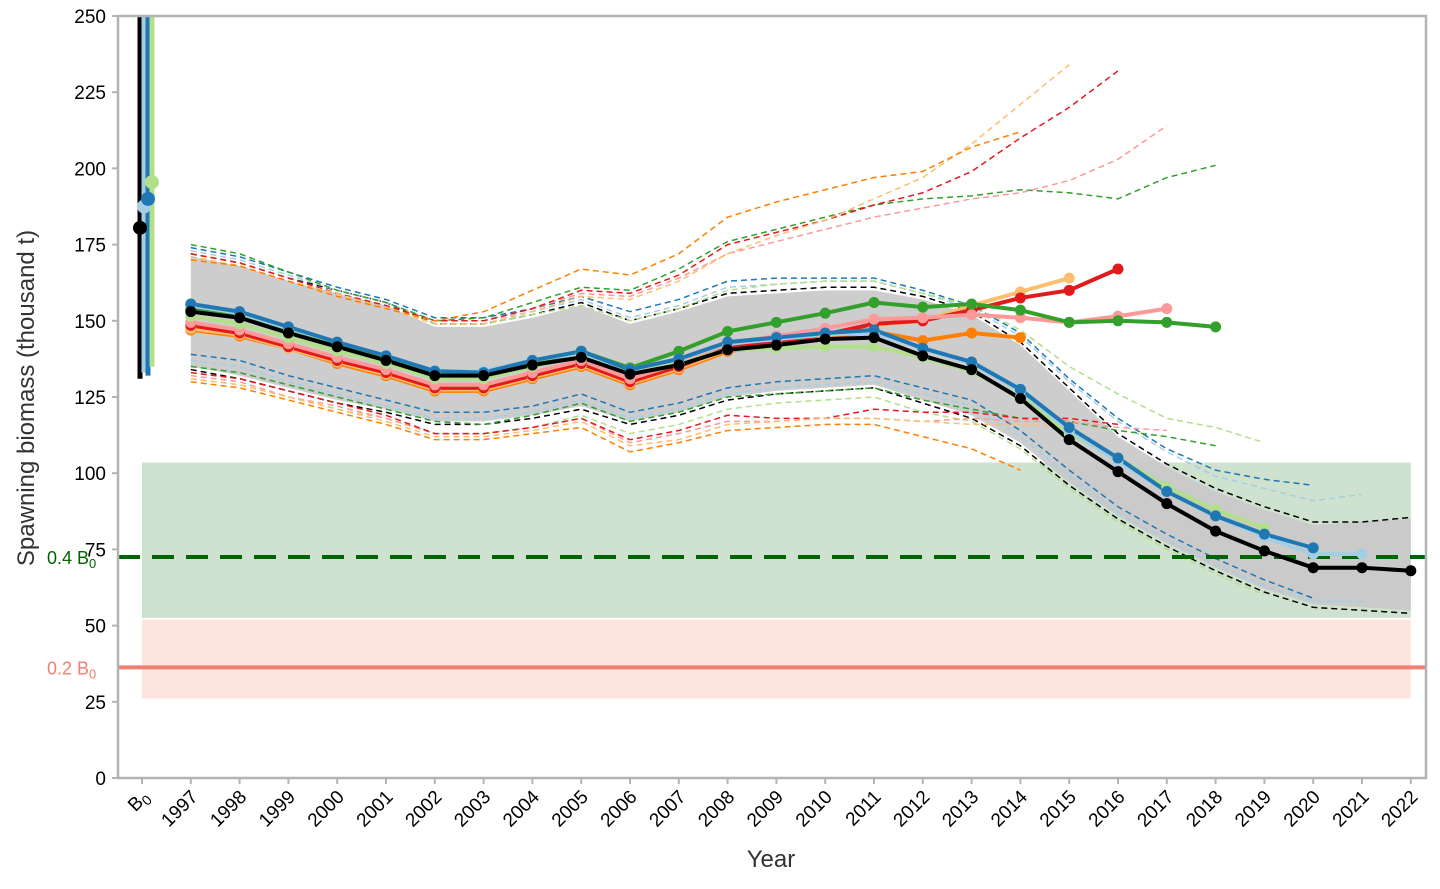 The width and height of the screenshot is (1440, 889). Describe the element at coordinates (668, 809) in the screenshot. I see `x-tick-label: 2007` at that location.